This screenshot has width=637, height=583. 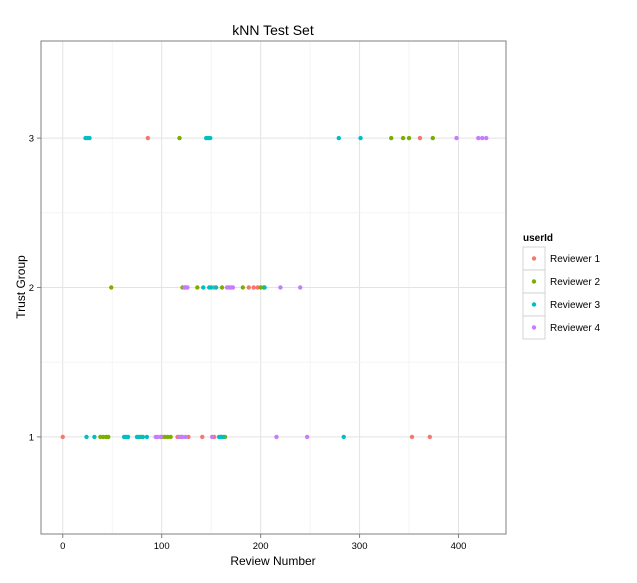 What do you see at coordinates (575, 259) in the screenshot?
I see `legend-label: Reviewer 1` at bounding box center [575, 259].